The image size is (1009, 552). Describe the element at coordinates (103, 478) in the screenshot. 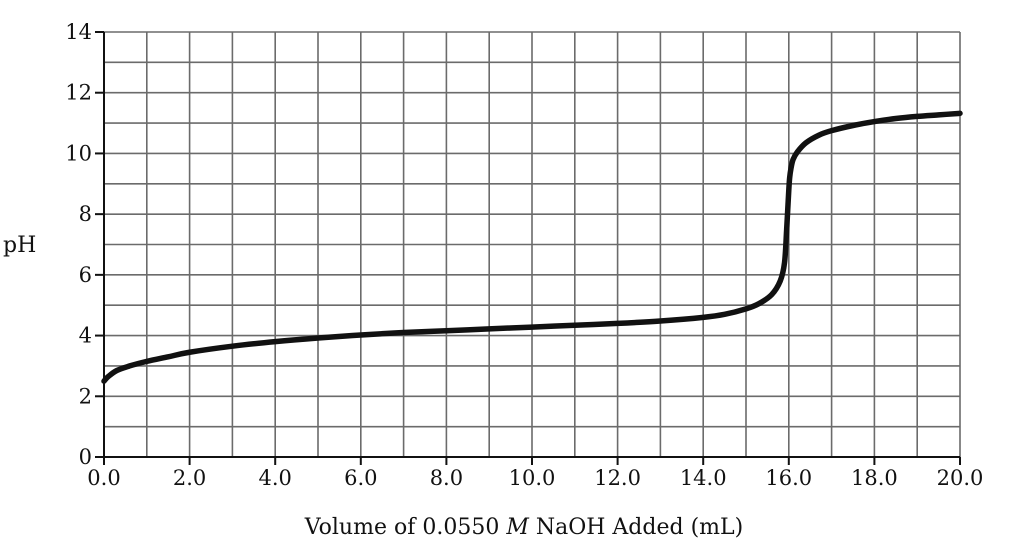

I see `x-tick-label: 0.0` at that location.